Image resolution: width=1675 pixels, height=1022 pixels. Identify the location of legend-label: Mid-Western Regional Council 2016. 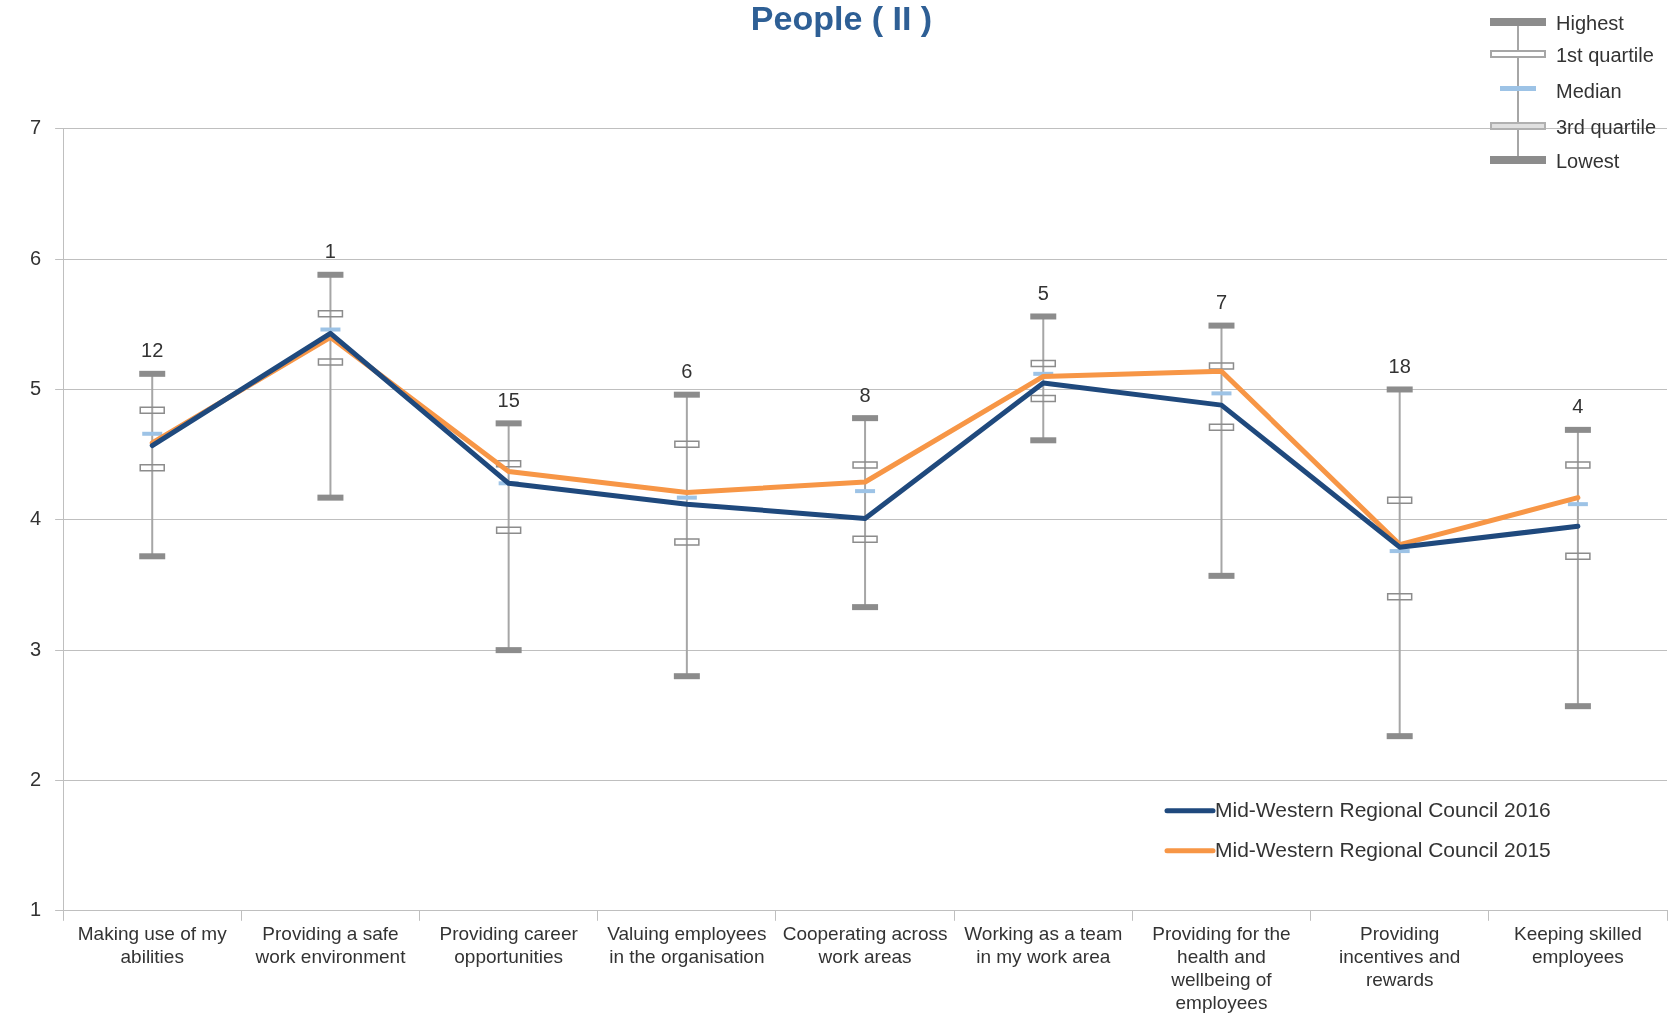
(1383, 809).